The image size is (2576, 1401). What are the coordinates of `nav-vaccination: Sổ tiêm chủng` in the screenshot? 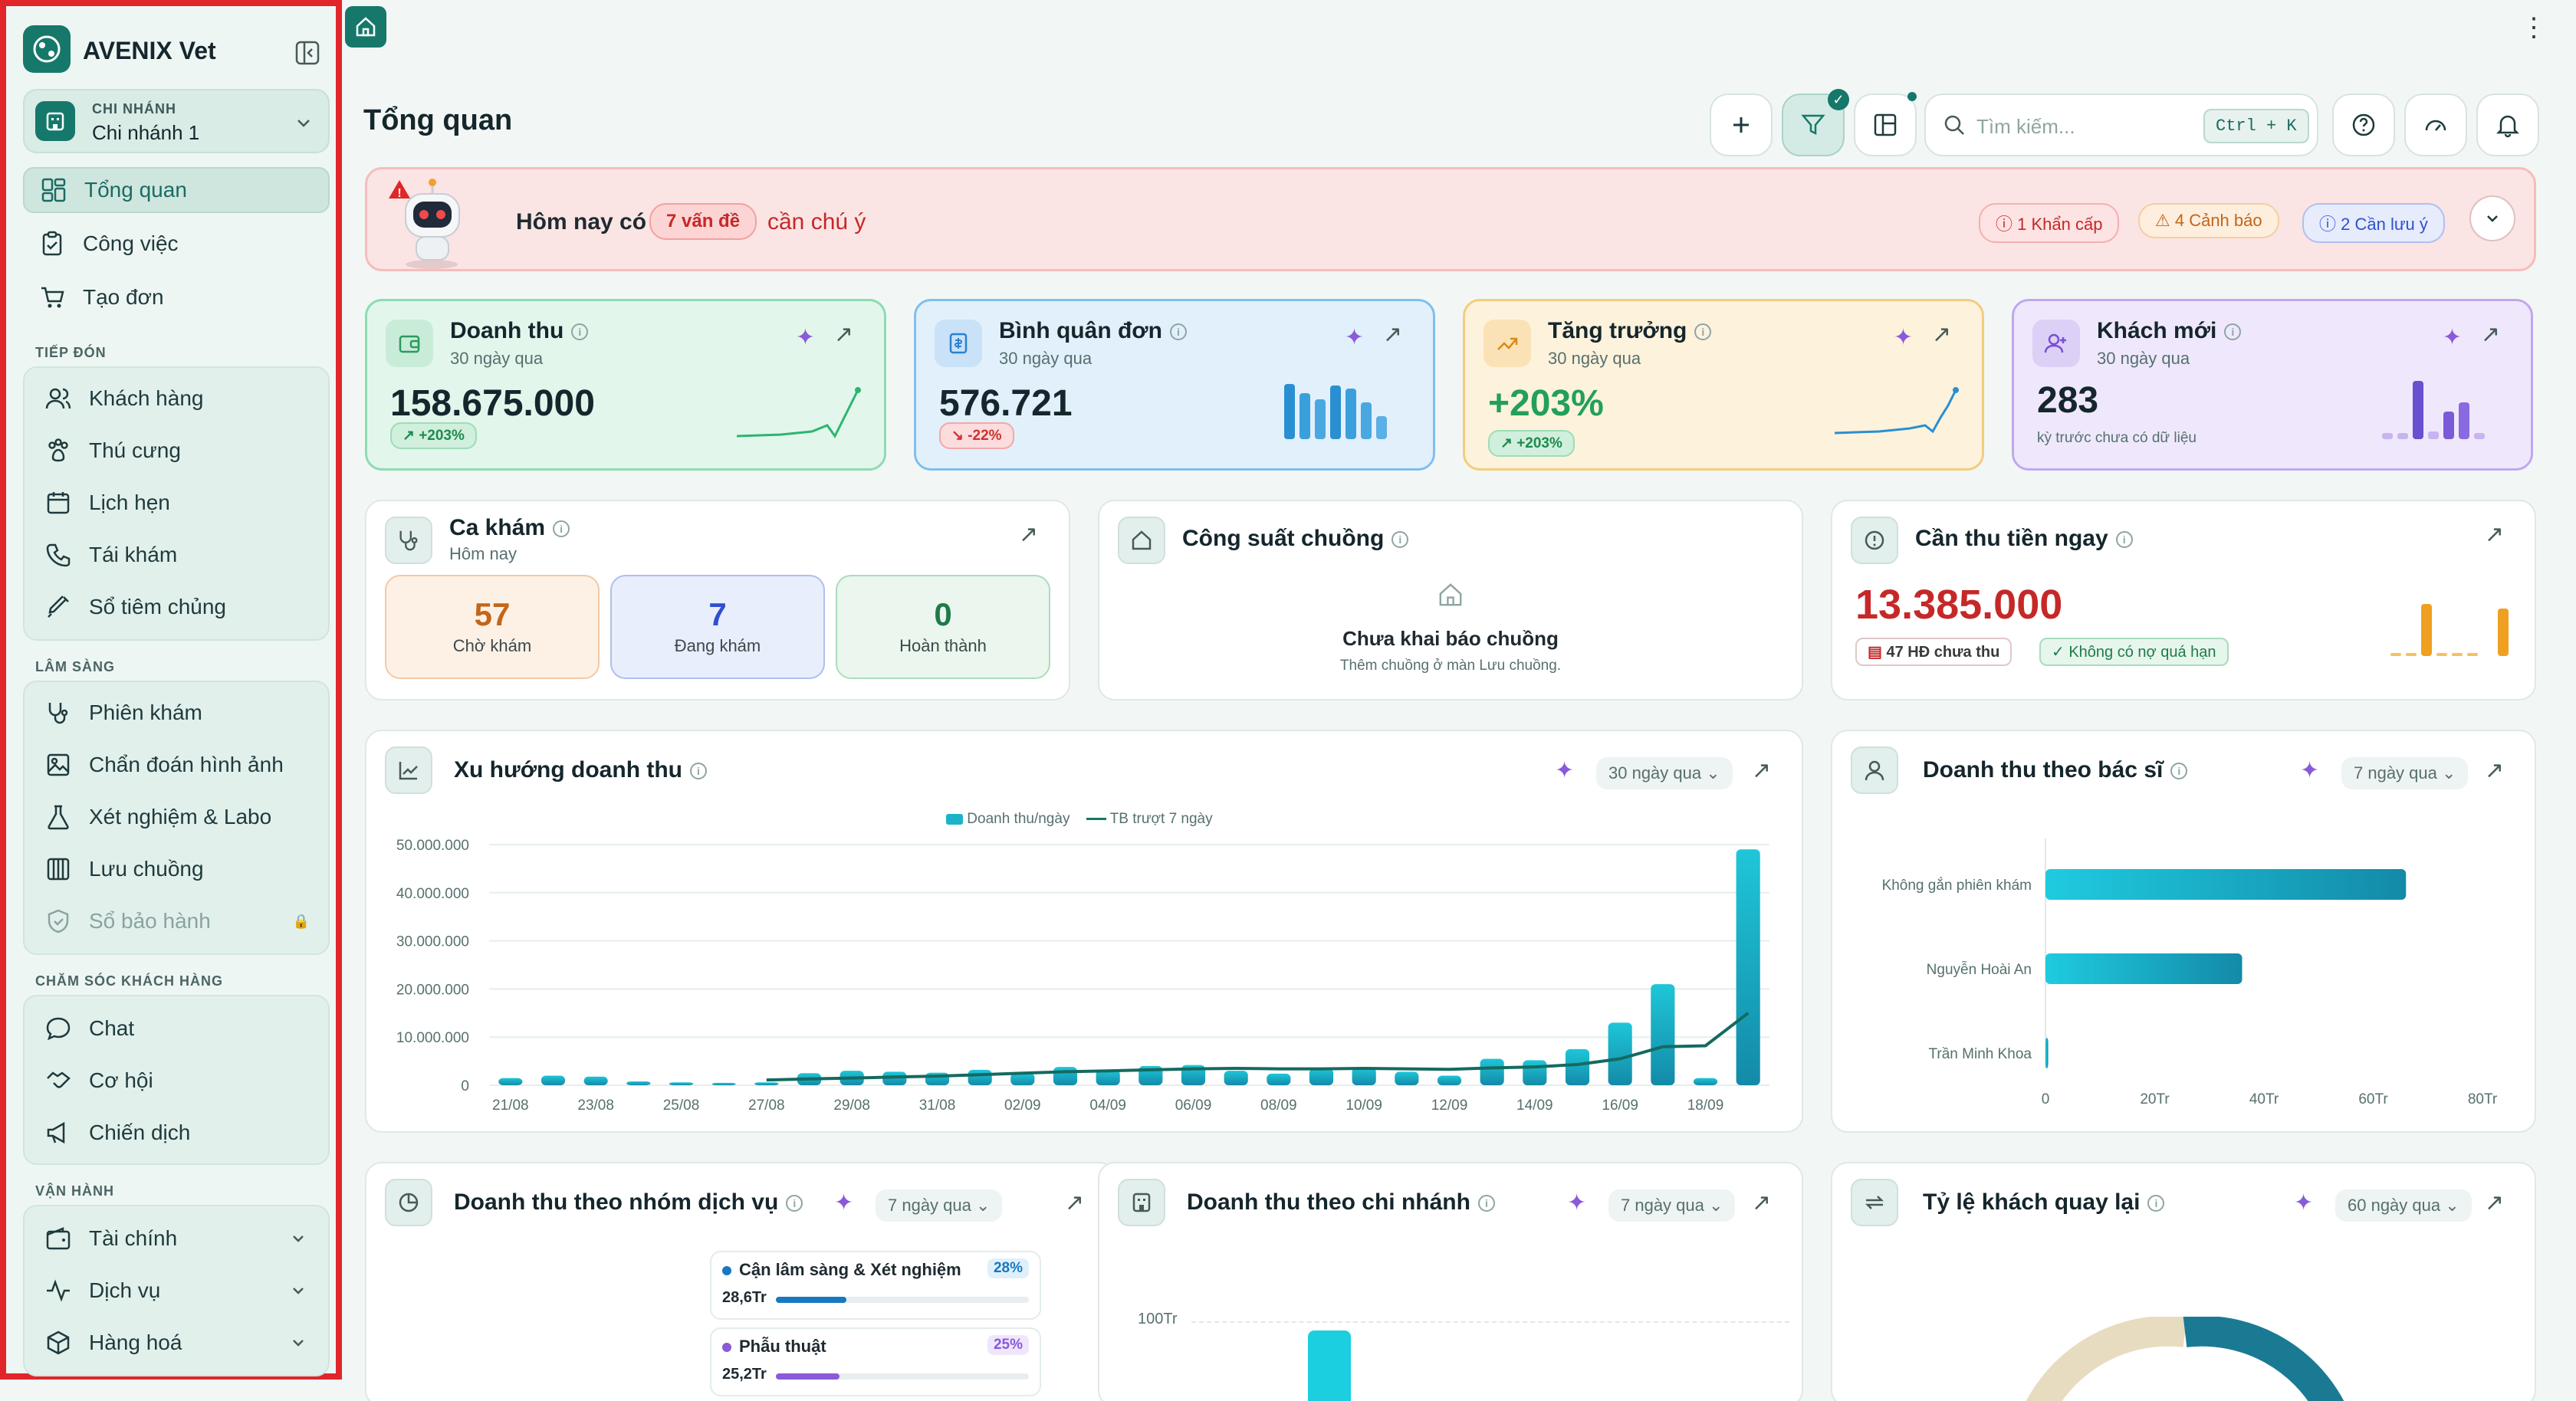 It's located at (177, 607).